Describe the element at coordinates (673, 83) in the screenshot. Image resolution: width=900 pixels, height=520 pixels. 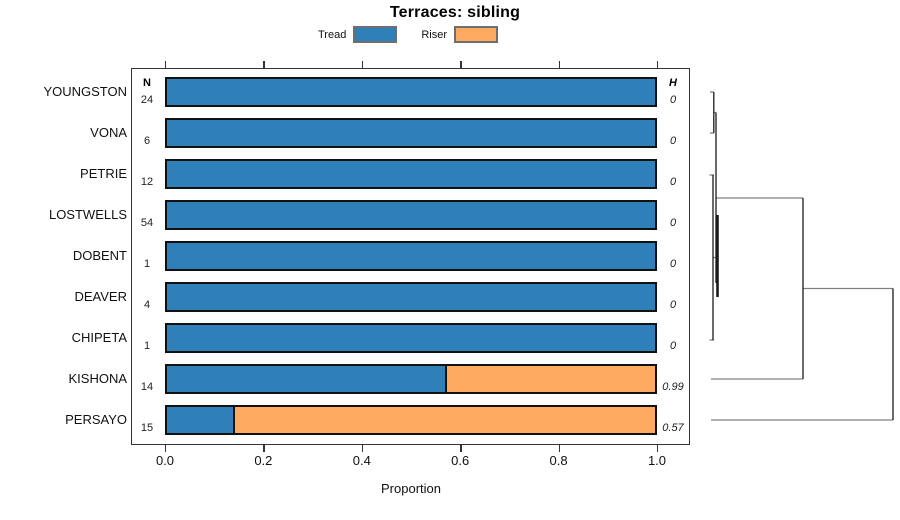
I see `h-column-header: H` at that location.